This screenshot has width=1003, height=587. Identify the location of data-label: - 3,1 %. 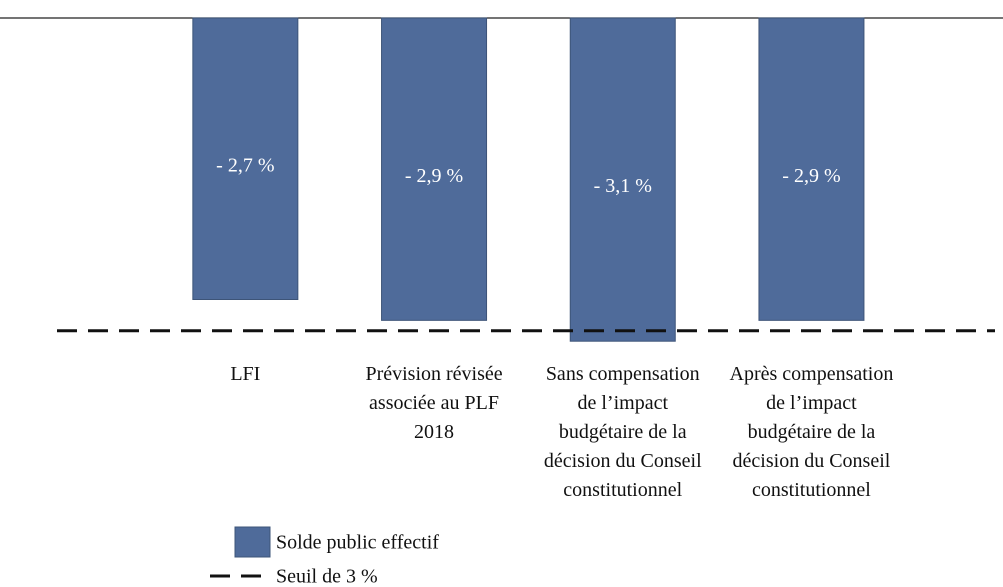
(623, 186).